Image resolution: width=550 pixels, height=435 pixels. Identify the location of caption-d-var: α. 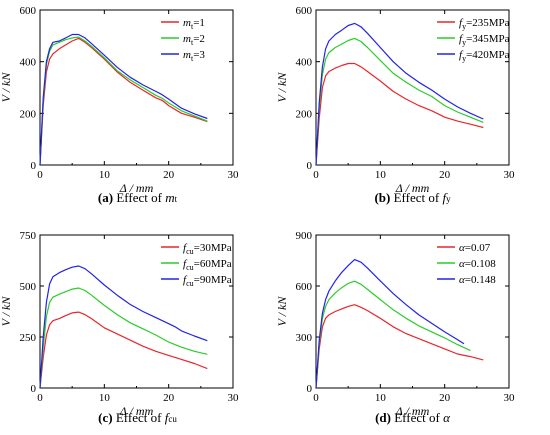
(446, 417).